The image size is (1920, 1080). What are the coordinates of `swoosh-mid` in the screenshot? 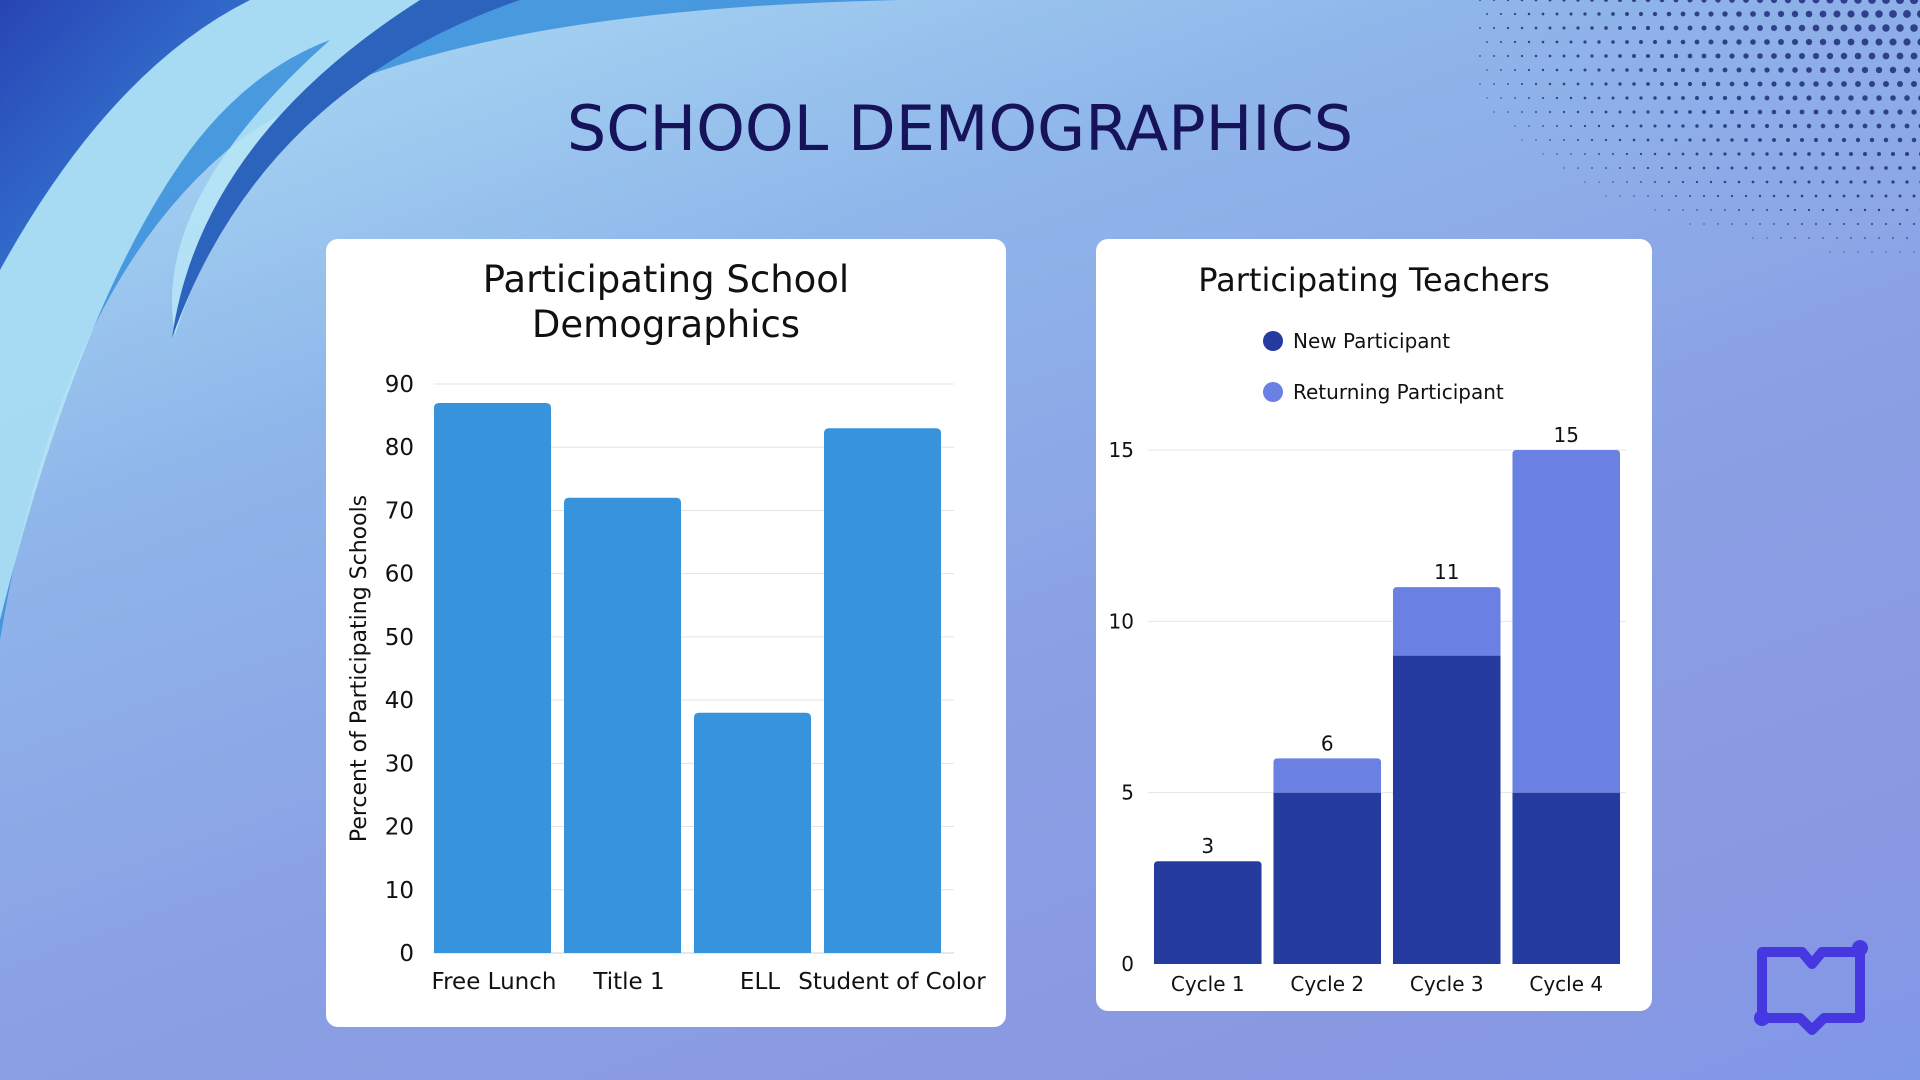 It's located at (346, 169).